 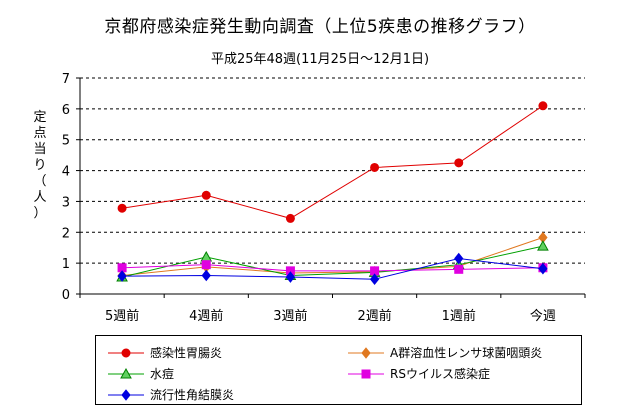 I want to click on y-axis-label: 定点当り（人）, so click(x=40, y=165).